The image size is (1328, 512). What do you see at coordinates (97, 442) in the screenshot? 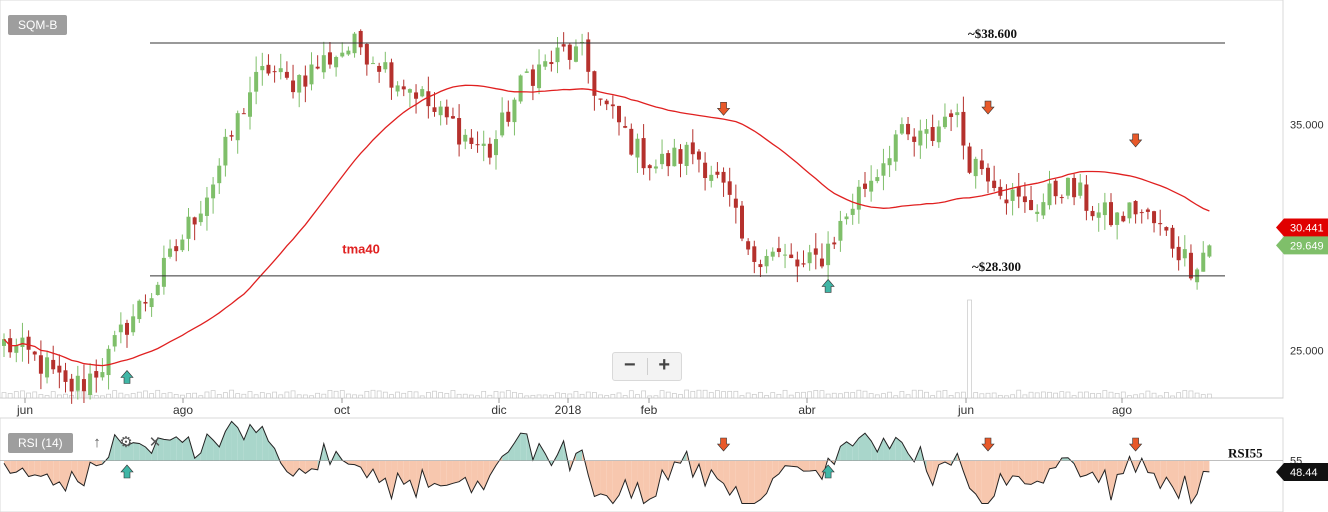
I see `arrow-up-icon: ↑` at bounding box center [97, 442].